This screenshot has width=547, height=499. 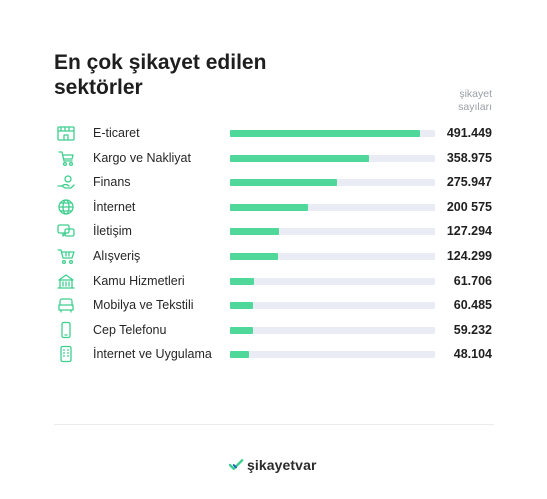 I want to click on chat-icon, so click(x=66, y=231).